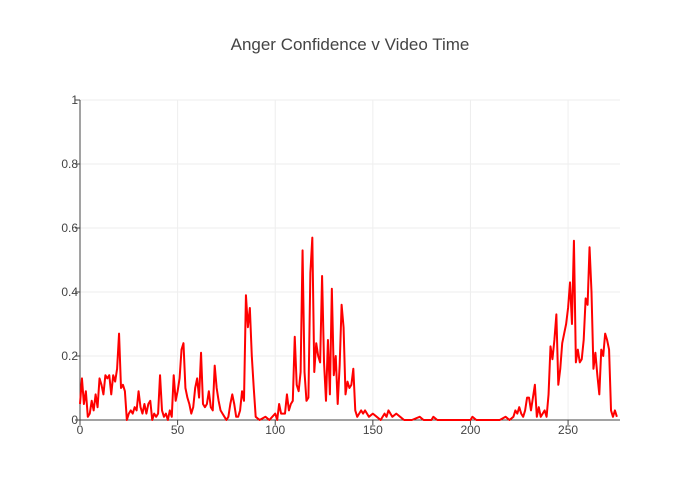 This screenshot has width=700, height=500. What do you see at coordinates (69, 292) in the screenshot?
I see `y-tick-label: 0.4` at bounding box center [69, 292].